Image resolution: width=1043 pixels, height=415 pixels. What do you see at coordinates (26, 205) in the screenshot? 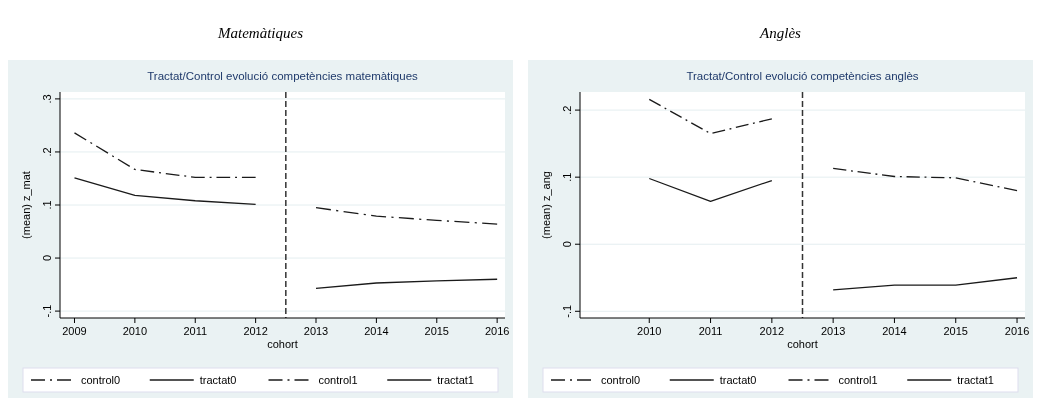
I see `y-axis-title: (mean) z_mat` at bounding box center [26, 205].